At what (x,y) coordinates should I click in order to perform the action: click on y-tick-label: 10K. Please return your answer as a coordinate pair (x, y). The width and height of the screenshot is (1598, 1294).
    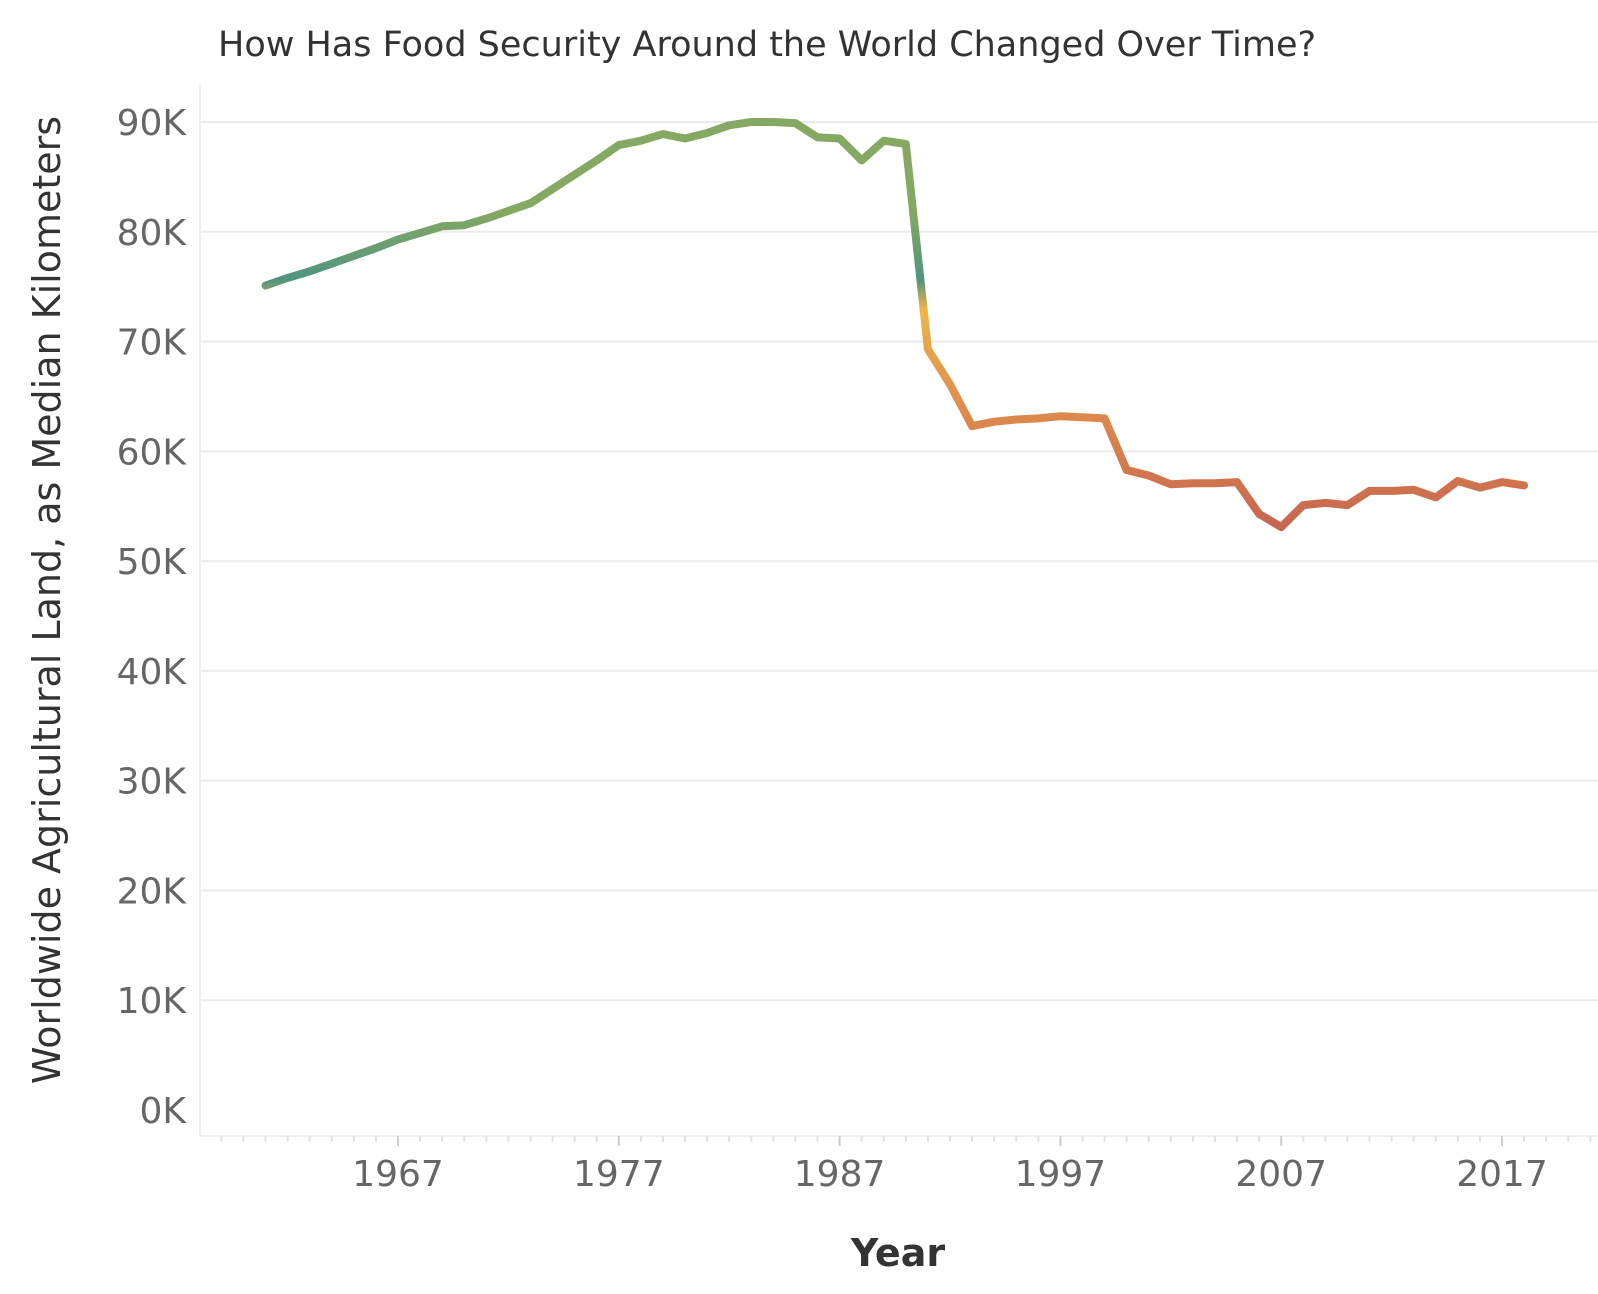
    Looking at the image, I should click on (152, 1001).